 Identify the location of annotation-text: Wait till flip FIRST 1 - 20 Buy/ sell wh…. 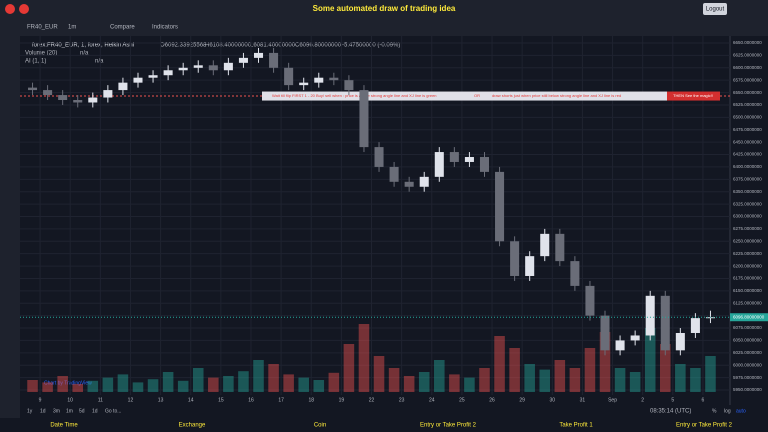
(354, 95).